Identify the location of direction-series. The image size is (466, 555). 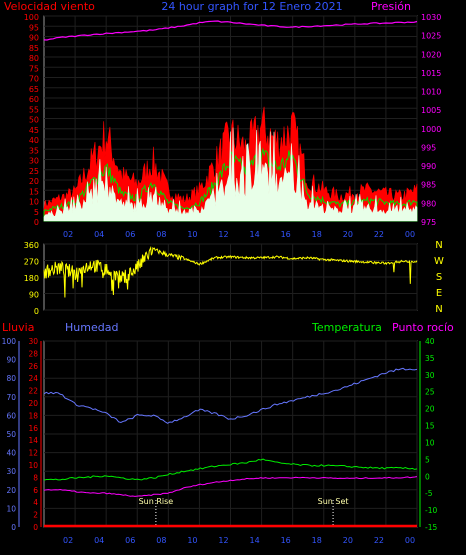
(230, 271).